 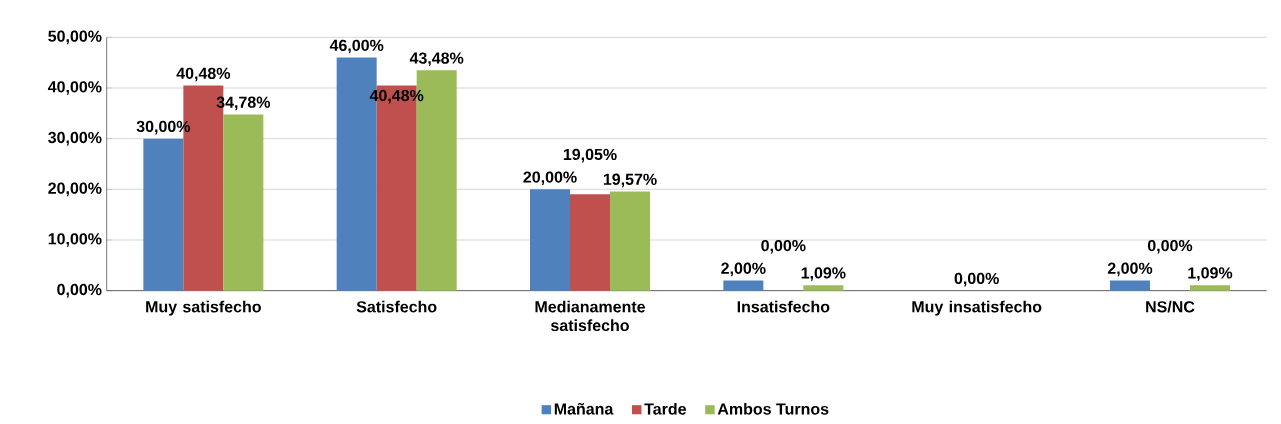 I want to click on y-tick-label: 0,00%, so click(x=79, y=290).